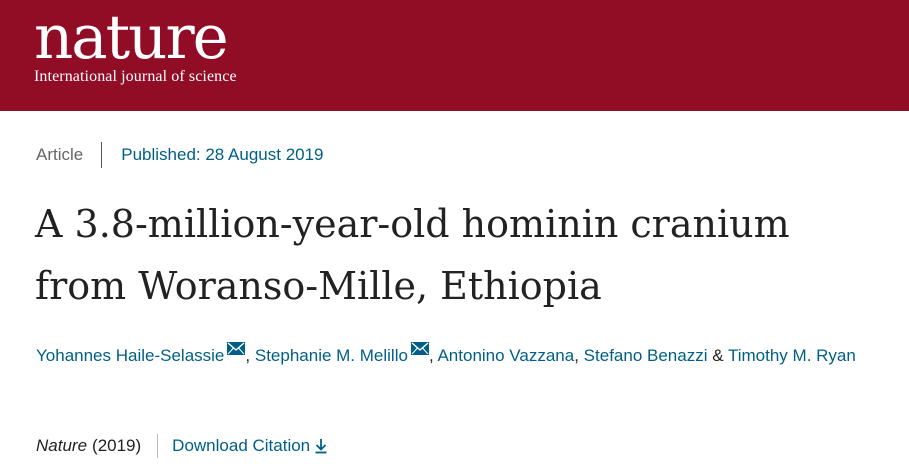  I want to click on citation-bar: Nature (2019) Download Citation, so click(182, 446).